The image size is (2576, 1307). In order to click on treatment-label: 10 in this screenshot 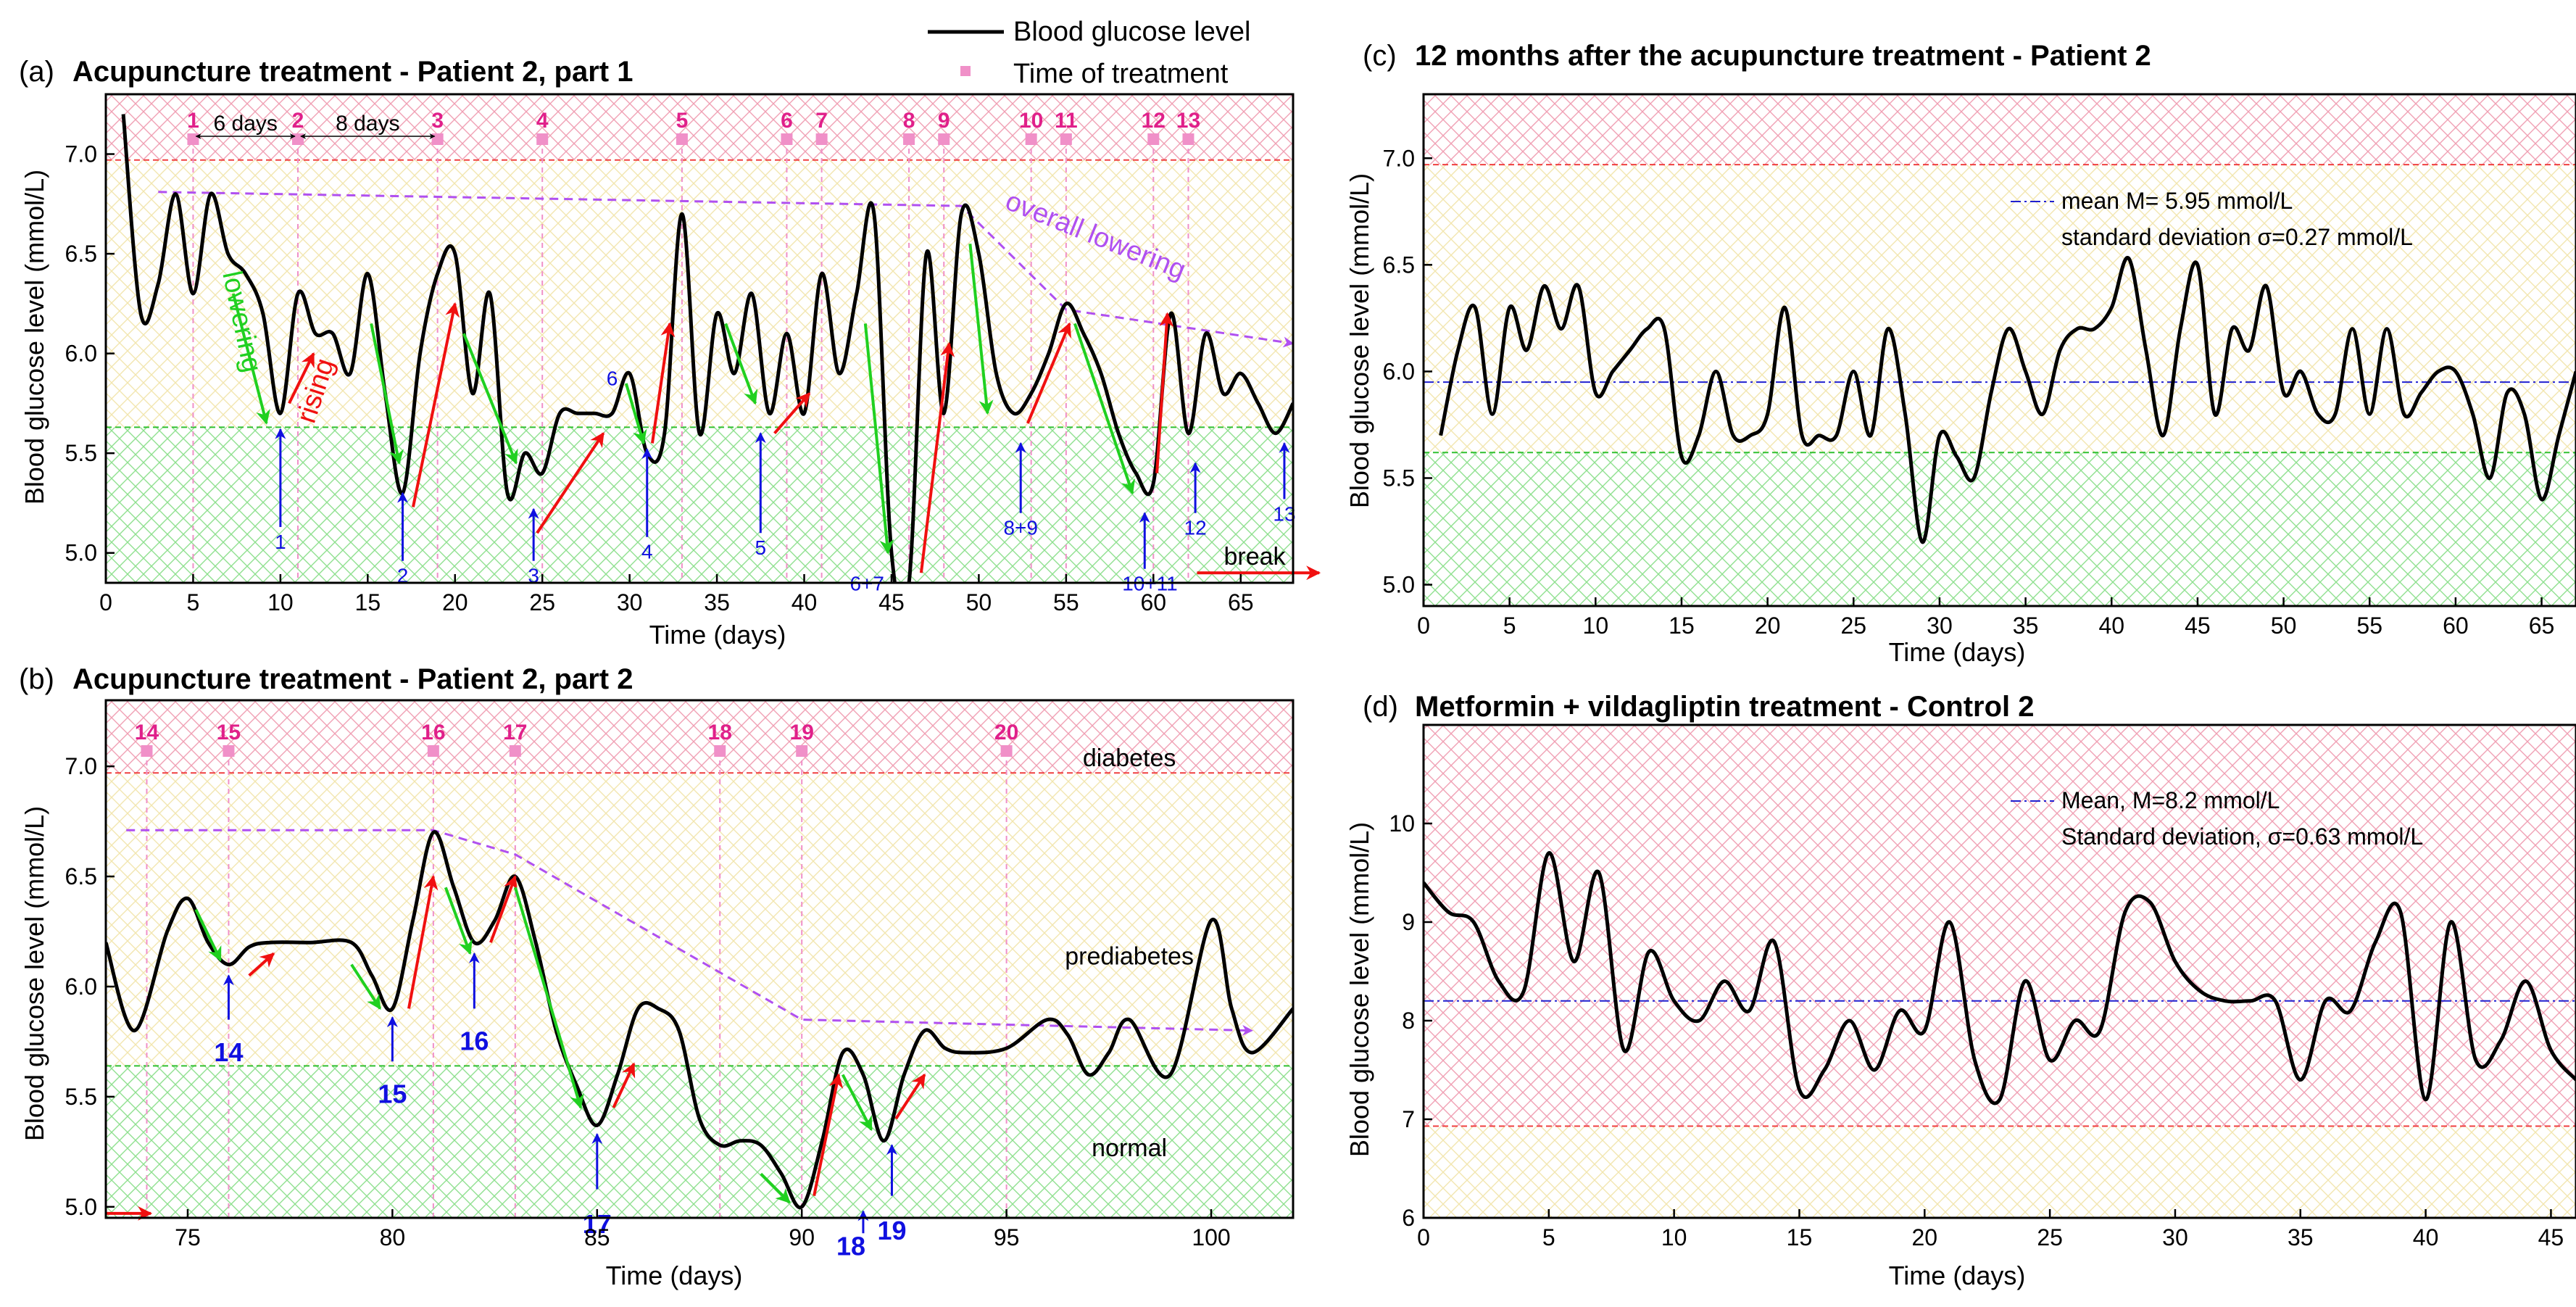, I will do `click(1031, 121)`.